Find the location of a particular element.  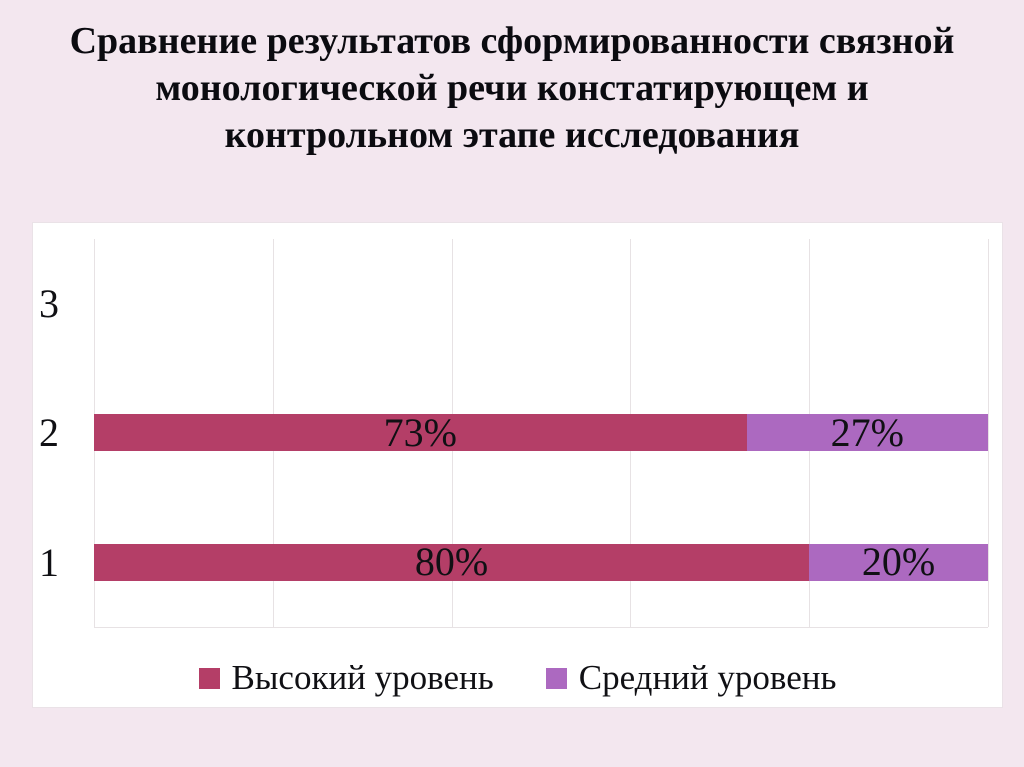

bar-segment: 73% is located at coordinates (420, 432).